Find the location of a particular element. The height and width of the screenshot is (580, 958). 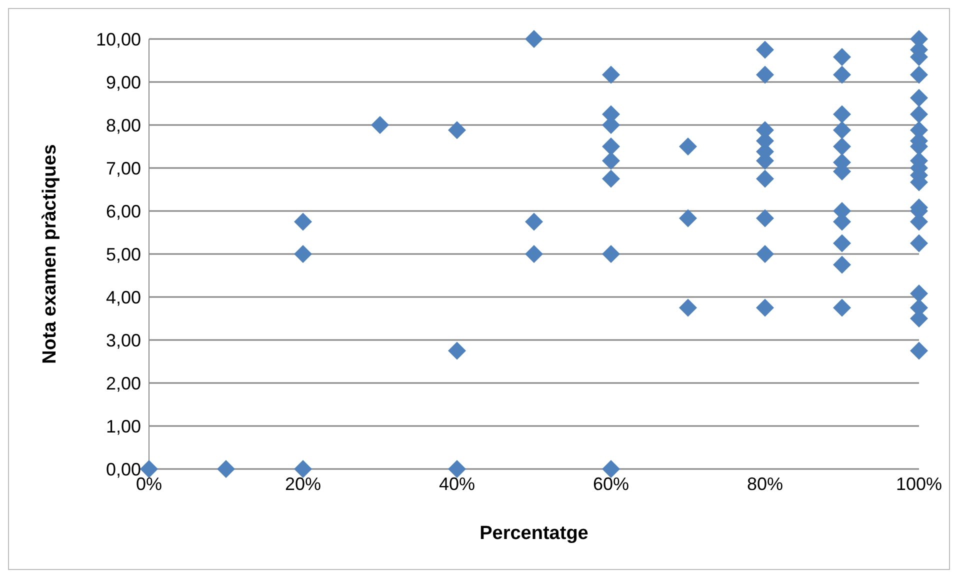

x-tick-label: 20% is located at coordinates (303, 484).